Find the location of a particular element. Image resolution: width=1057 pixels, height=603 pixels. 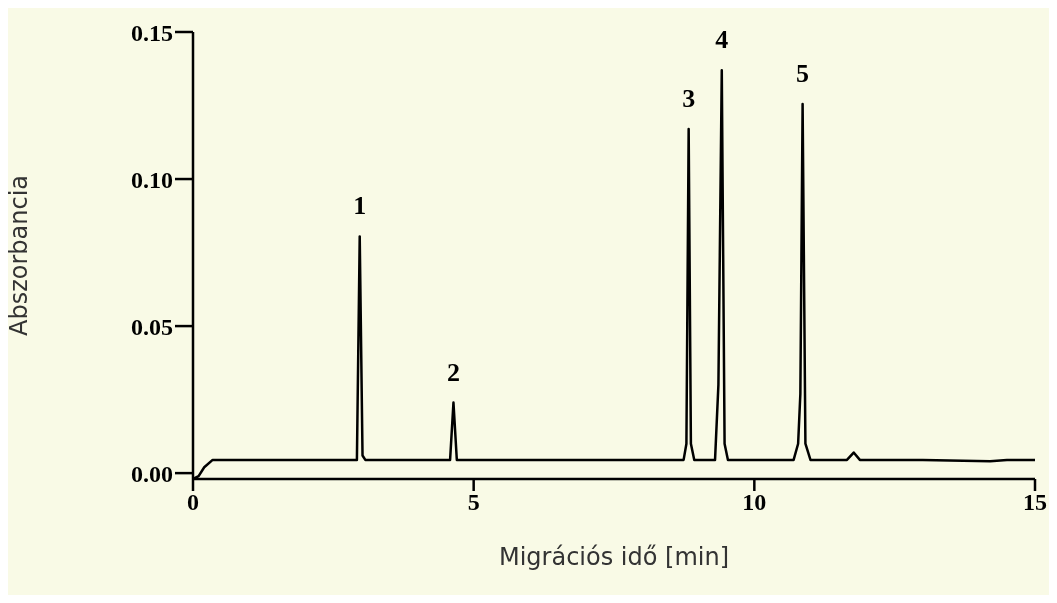

y-tick-label: 0.05 is located at coordinates (152, 326).